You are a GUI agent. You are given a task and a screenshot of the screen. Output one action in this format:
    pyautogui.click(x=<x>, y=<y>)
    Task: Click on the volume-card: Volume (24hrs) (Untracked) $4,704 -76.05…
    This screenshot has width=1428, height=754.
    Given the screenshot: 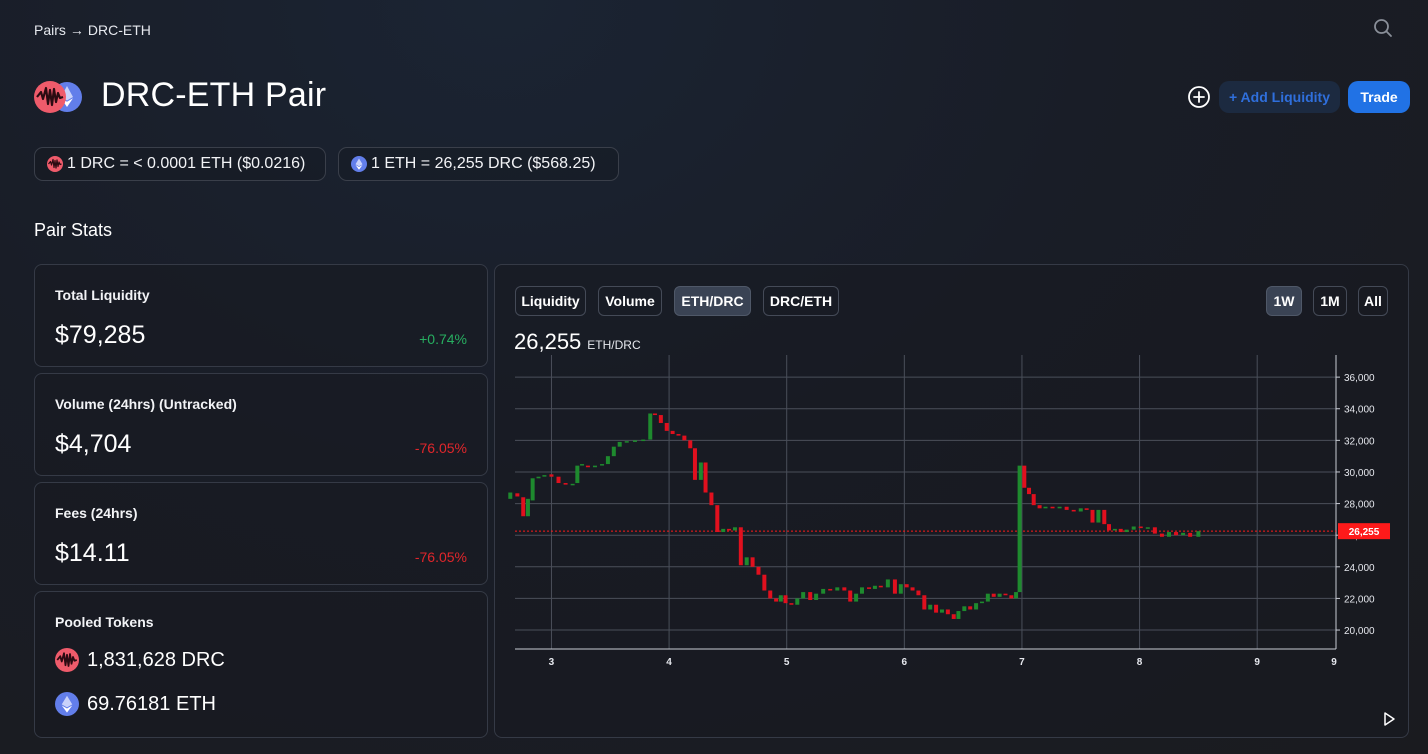 What is the action you would take?
    pyautogui.click(x=261, y=424)
    